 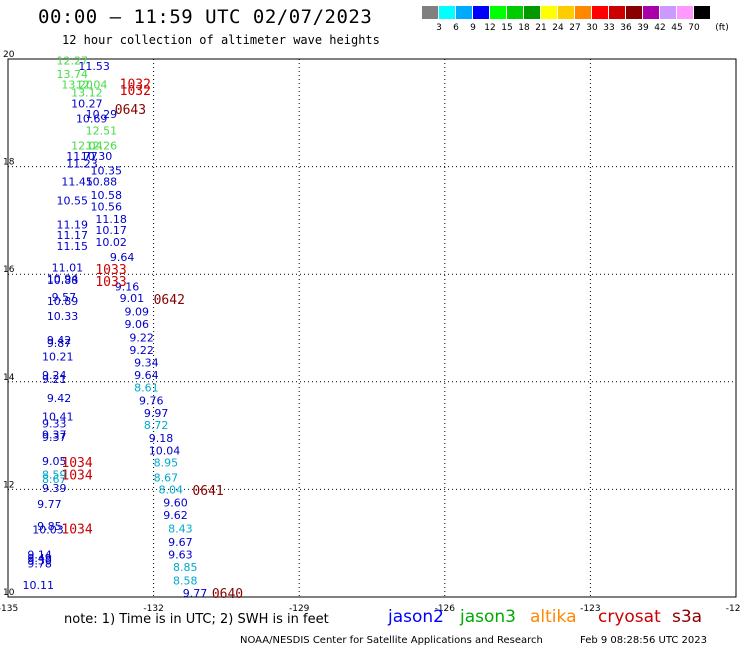 I want to click on satellite-label-s3a: s3a, so click(x=687, y=617).